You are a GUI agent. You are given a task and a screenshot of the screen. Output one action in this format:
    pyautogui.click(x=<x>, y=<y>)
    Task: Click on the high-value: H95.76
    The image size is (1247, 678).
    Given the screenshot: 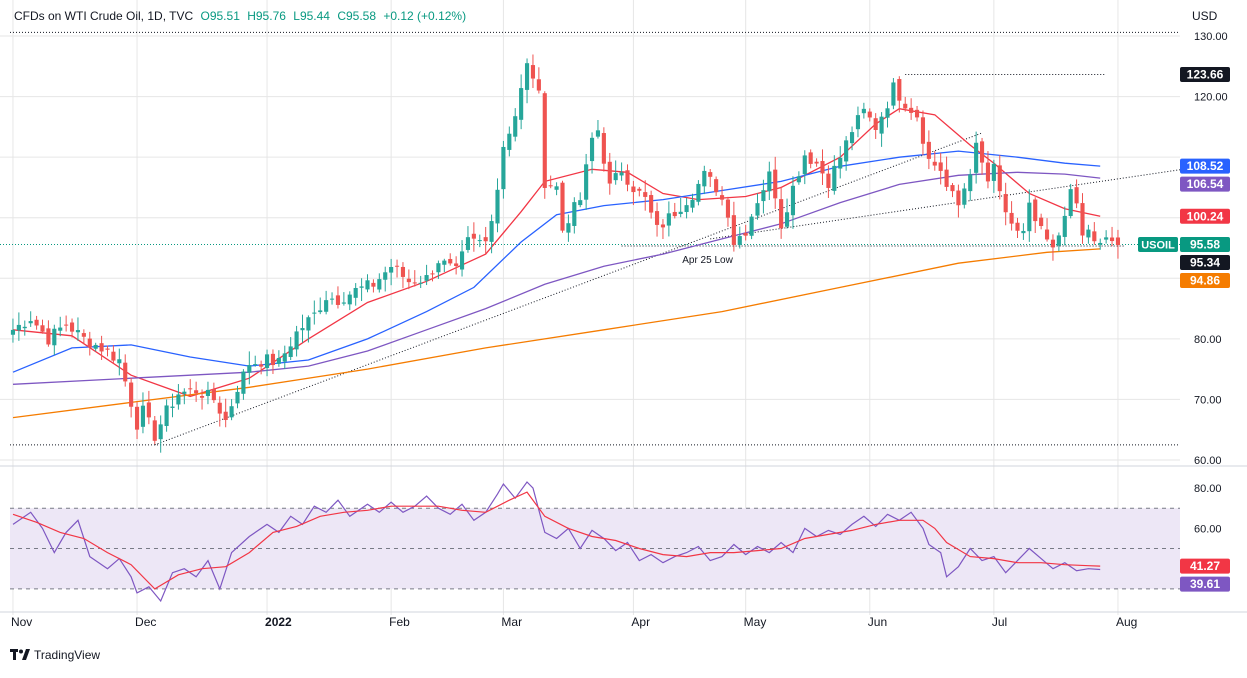 What is the action you would take?
    pyautogui.click(x=266, y=16)
    